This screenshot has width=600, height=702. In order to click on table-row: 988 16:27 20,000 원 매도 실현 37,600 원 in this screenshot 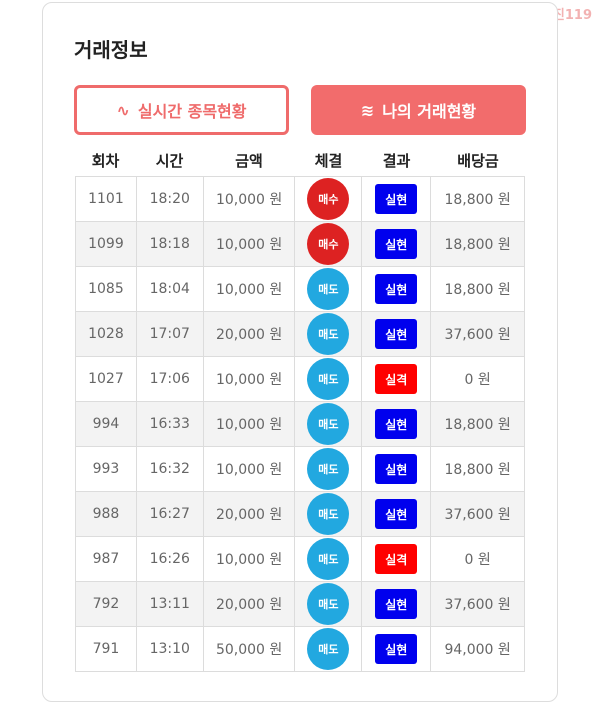, I will do `click(300, 514)`.